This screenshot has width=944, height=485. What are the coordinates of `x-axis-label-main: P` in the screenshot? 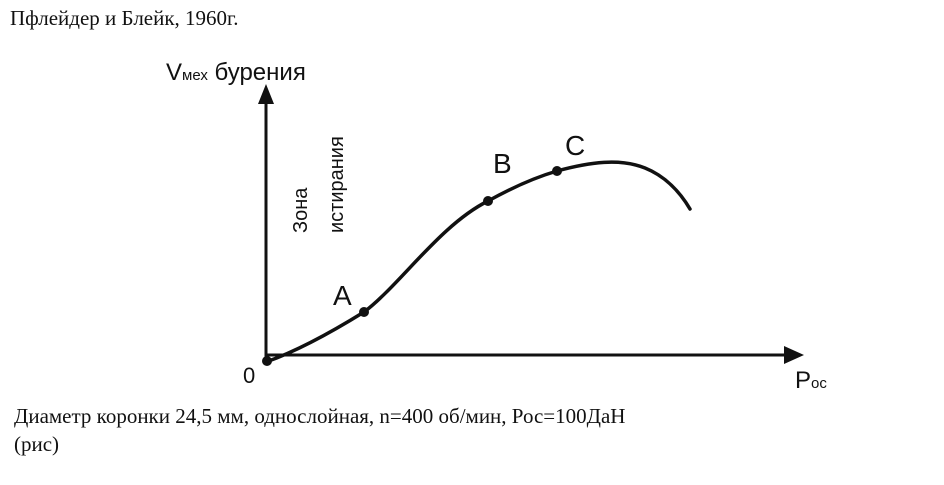 It's located at (803, 380).